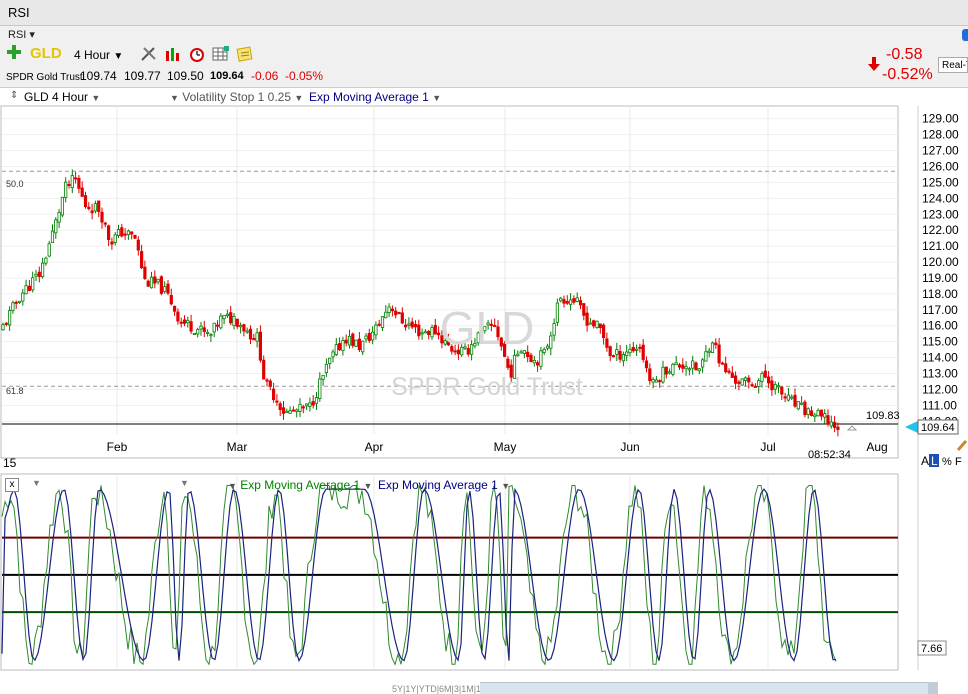 The width and height of the screenshot is (968, 694). I want to click on rsi-chevron-left-icon: ▼, so click(36, 483).